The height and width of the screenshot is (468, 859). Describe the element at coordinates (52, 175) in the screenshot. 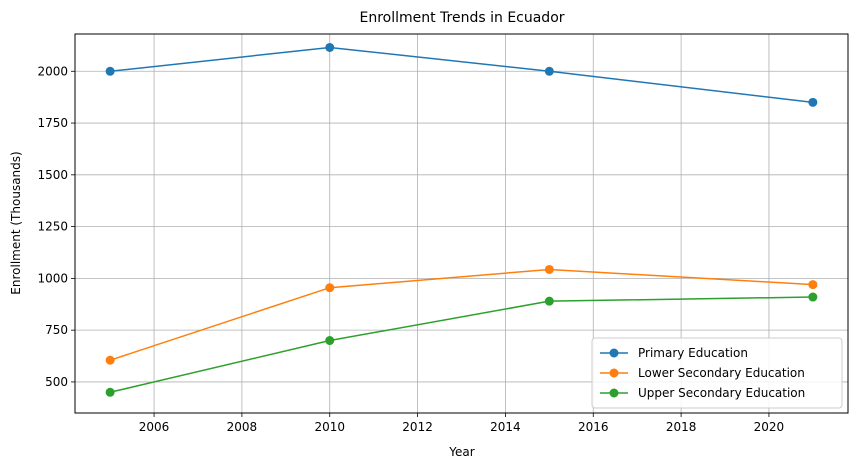

I see `y-tick-label: 1500` at that location.